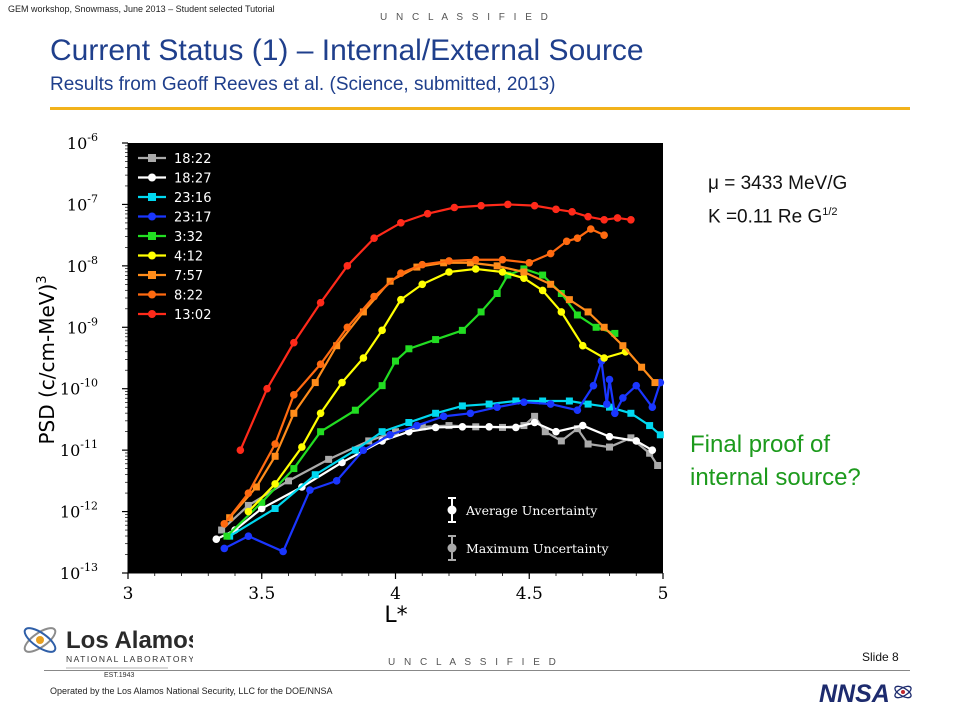 Image resolution: width=960 pixels, height=720 pixels. Describe the element at coordinates (477, 670) in the screenshot. I see `footer-divider` at that location.